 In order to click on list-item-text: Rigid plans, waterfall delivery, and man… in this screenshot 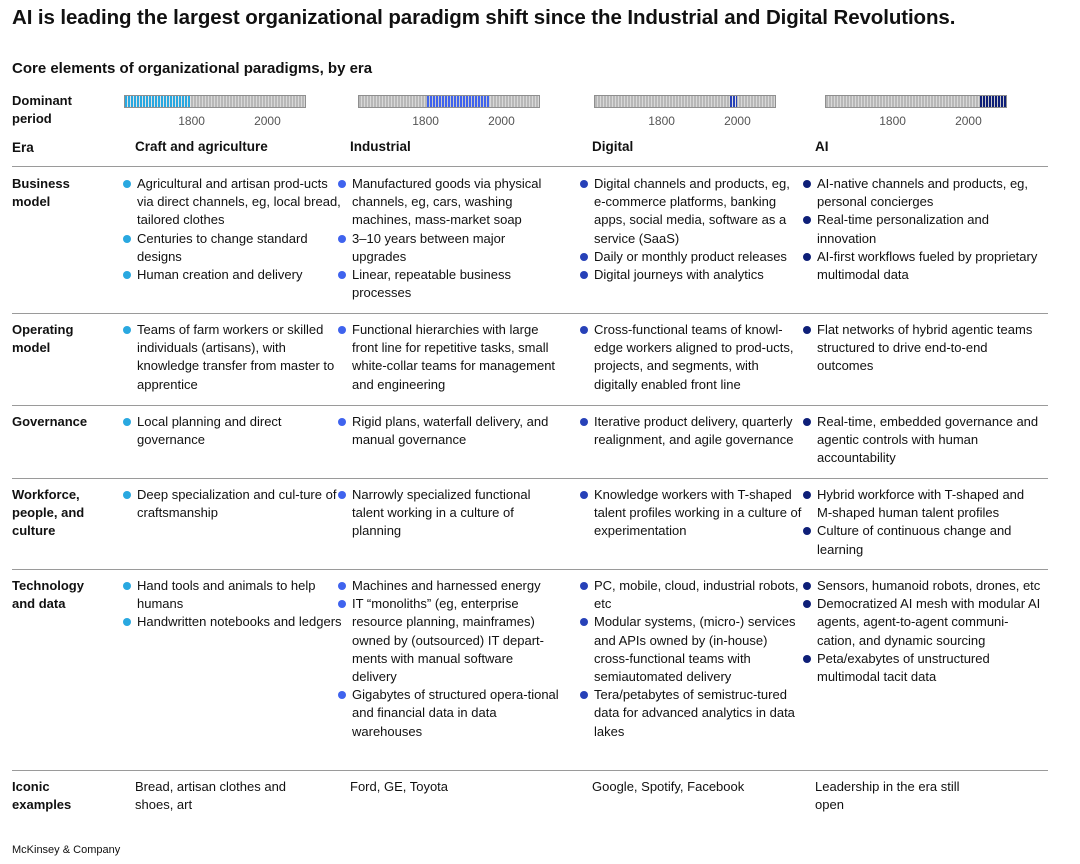, I will do `click(450, 431)`.